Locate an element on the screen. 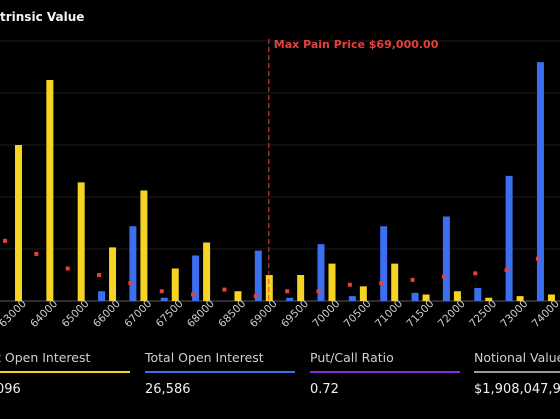  x-tick-label: 73000 is located at coordinates (514, 314).